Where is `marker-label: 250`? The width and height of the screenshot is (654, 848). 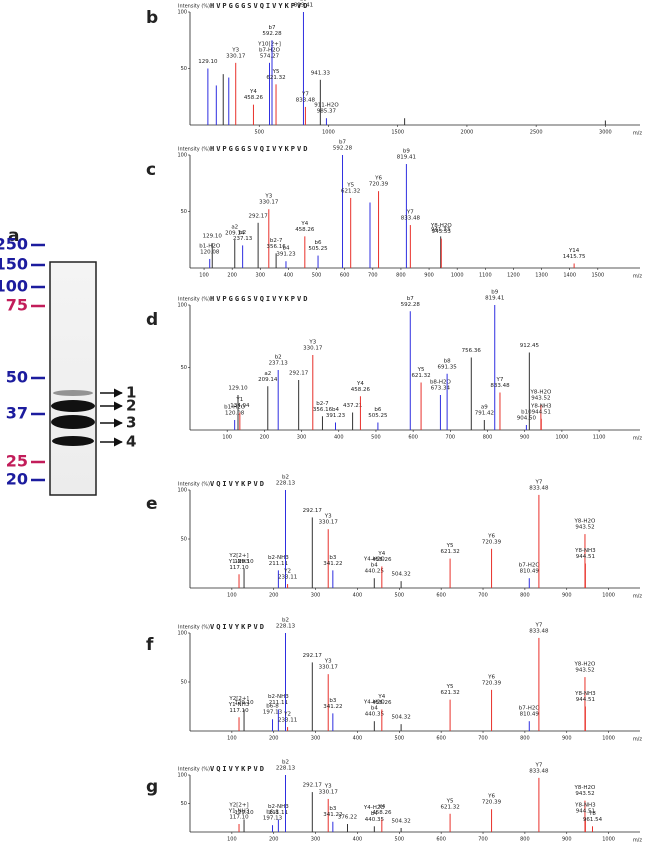
marker-label: 250 is located at coordinates (14, 244).